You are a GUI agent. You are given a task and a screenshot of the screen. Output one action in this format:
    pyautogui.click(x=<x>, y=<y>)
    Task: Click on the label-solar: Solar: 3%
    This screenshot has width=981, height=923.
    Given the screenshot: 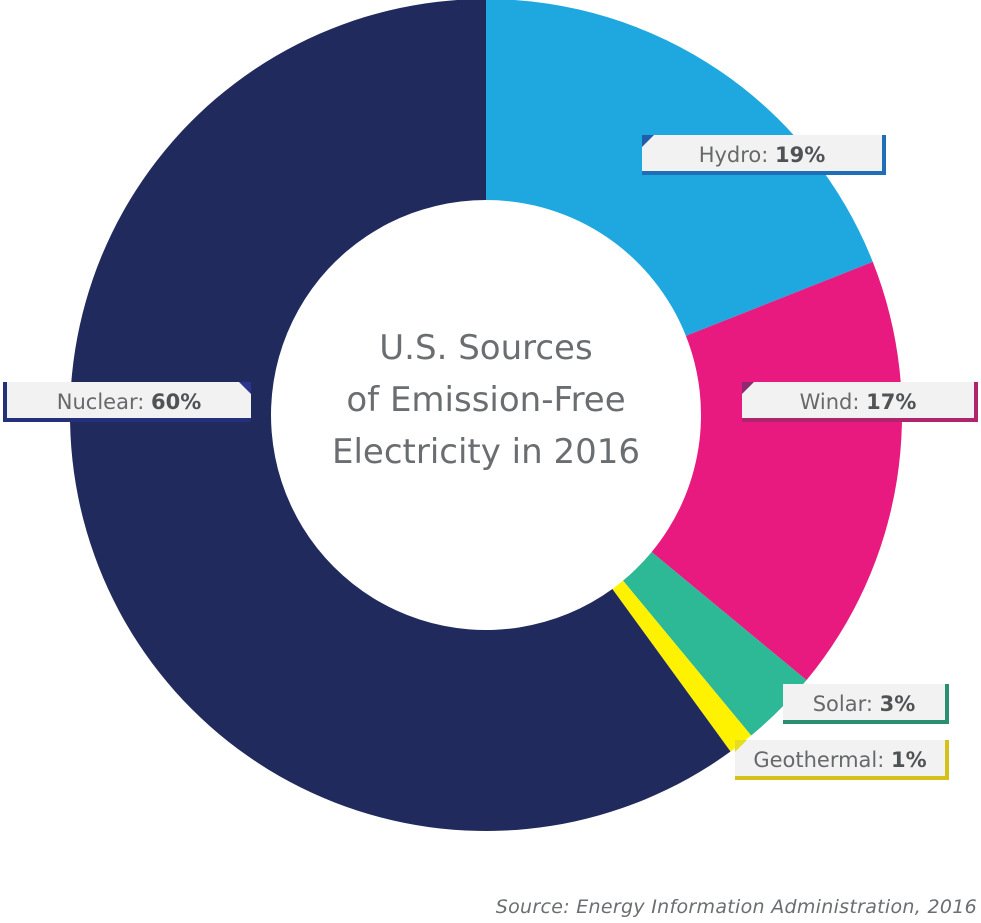 What is the action you would take?
    pyautogui.click(x=866, y=704)
    